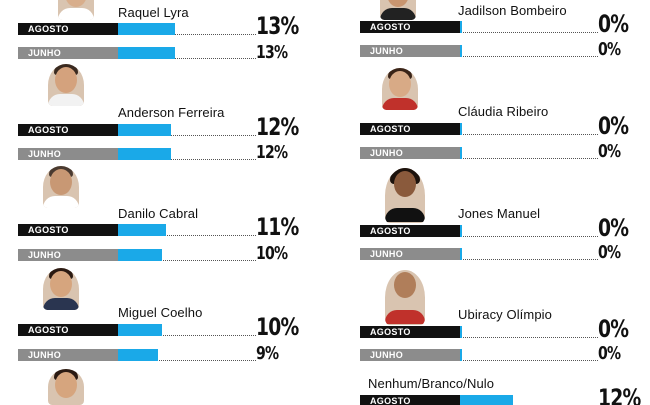 The width and height of the screenshot is (650, 405). I want to click on candidate-card-nenhum-branco-nulo: Nenhum/Branco/Nulo AGOSTO 12%, so click(505, 388).